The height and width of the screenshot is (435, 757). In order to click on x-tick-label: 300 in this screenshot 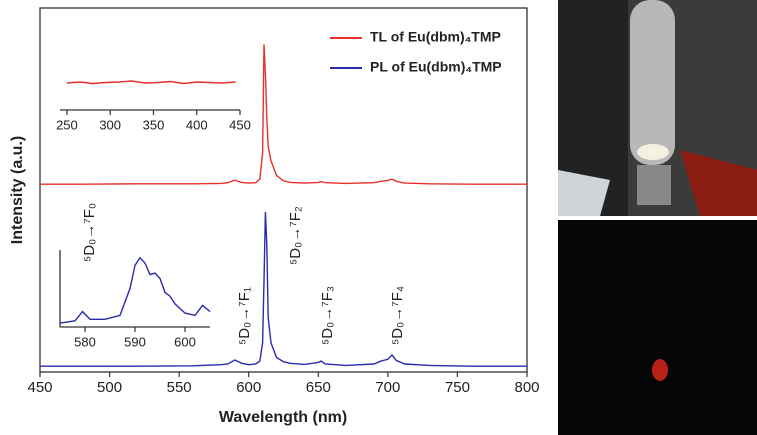, I will do `click(110, 124)`.